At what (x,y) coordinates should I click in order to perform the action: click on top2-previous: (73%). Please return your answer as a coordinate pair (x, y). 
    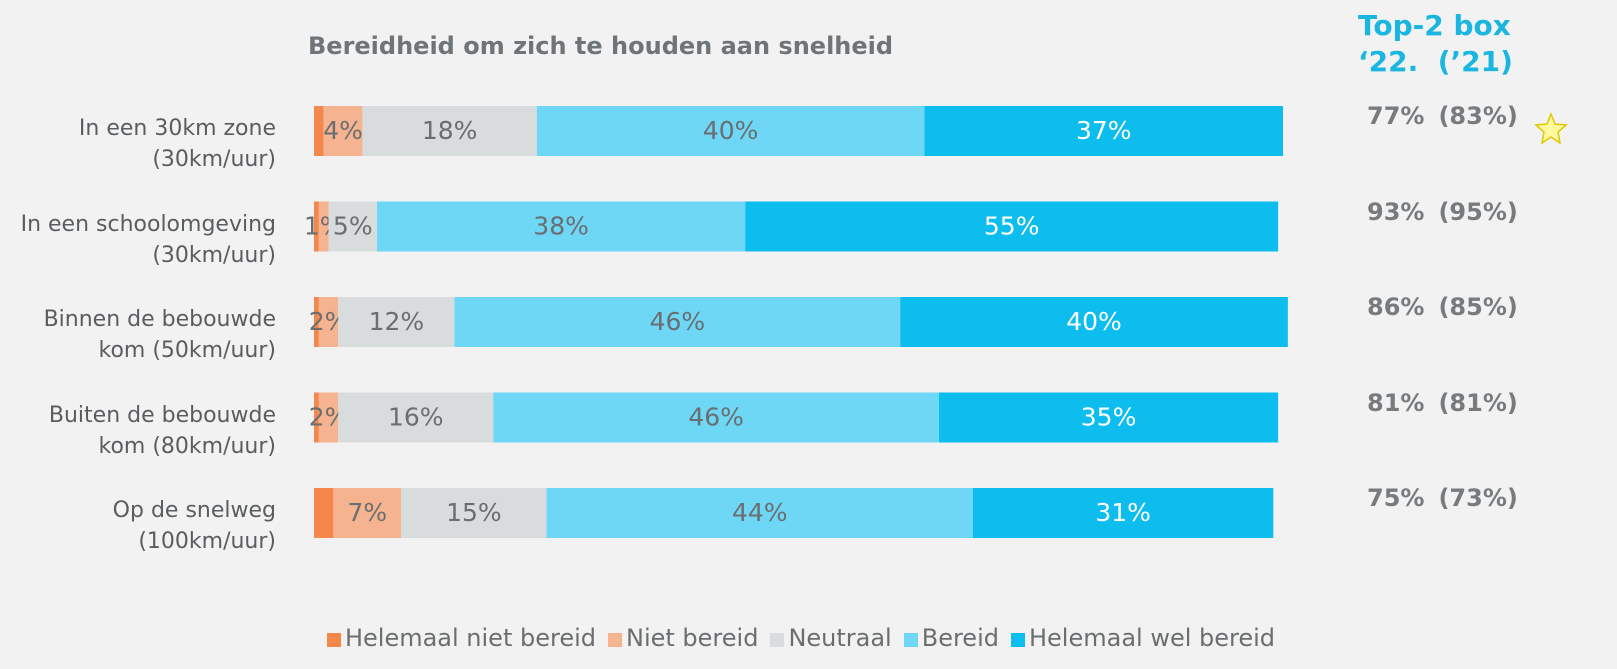
    Looking at the image, I should click on (1478, 498).